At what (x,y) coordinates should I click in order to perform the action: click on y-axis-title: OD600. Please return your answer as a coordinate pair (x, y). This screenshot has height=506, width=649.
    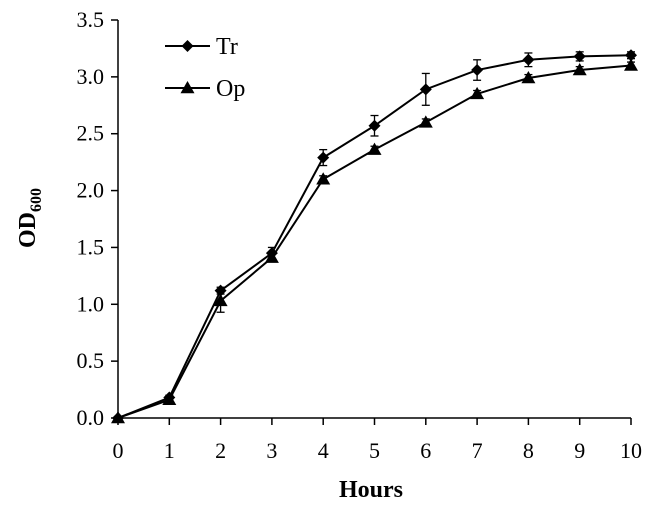
    Looking at the image, I should click on (30, 218).